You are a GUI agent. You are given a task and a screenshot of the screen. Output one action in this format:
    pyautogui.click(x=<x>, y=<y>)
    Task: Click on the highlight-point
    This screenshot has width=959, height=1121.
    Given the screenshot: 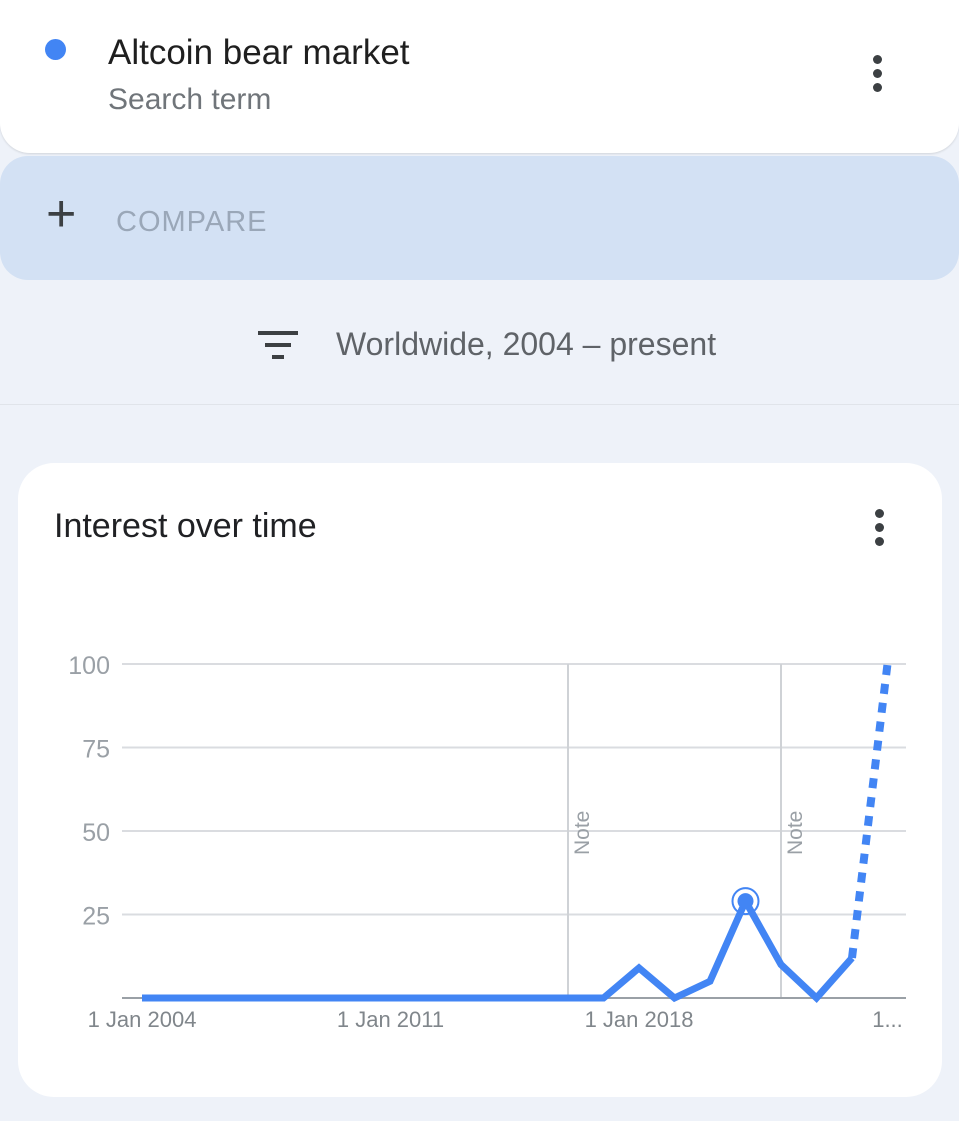 What is the action you would take?
    pyautogui.click(x=745, y=901)
    